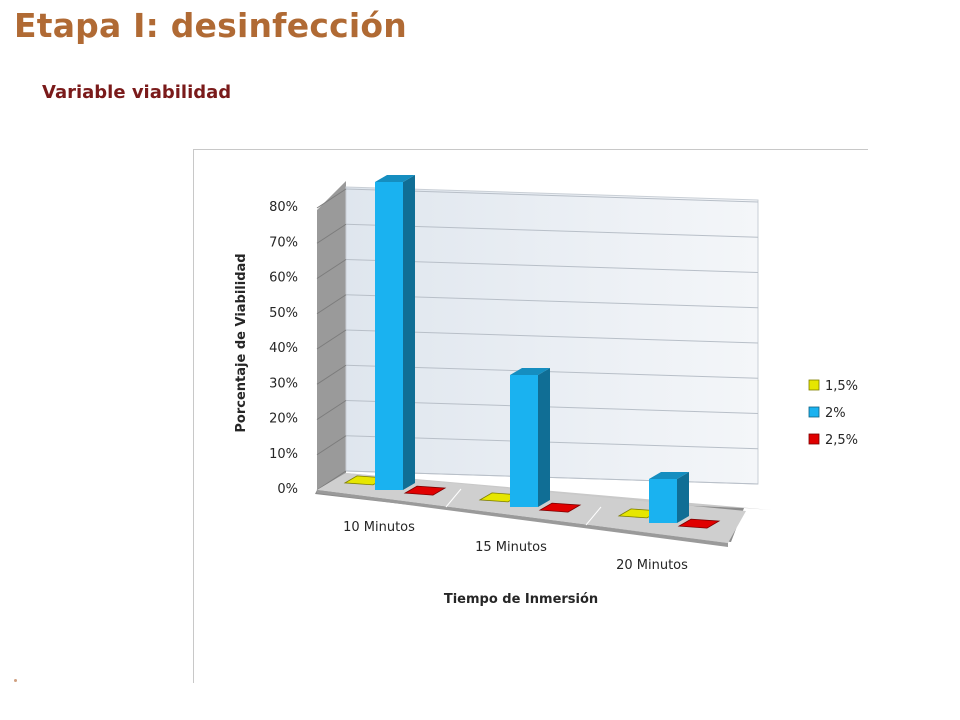 The height and width of the screenshot is (720, 960). What do you see at coordinates (210, 25) in the screenshot?
I see `slide-title: Etapa I: desinfección` at bounding box center [210, 25].